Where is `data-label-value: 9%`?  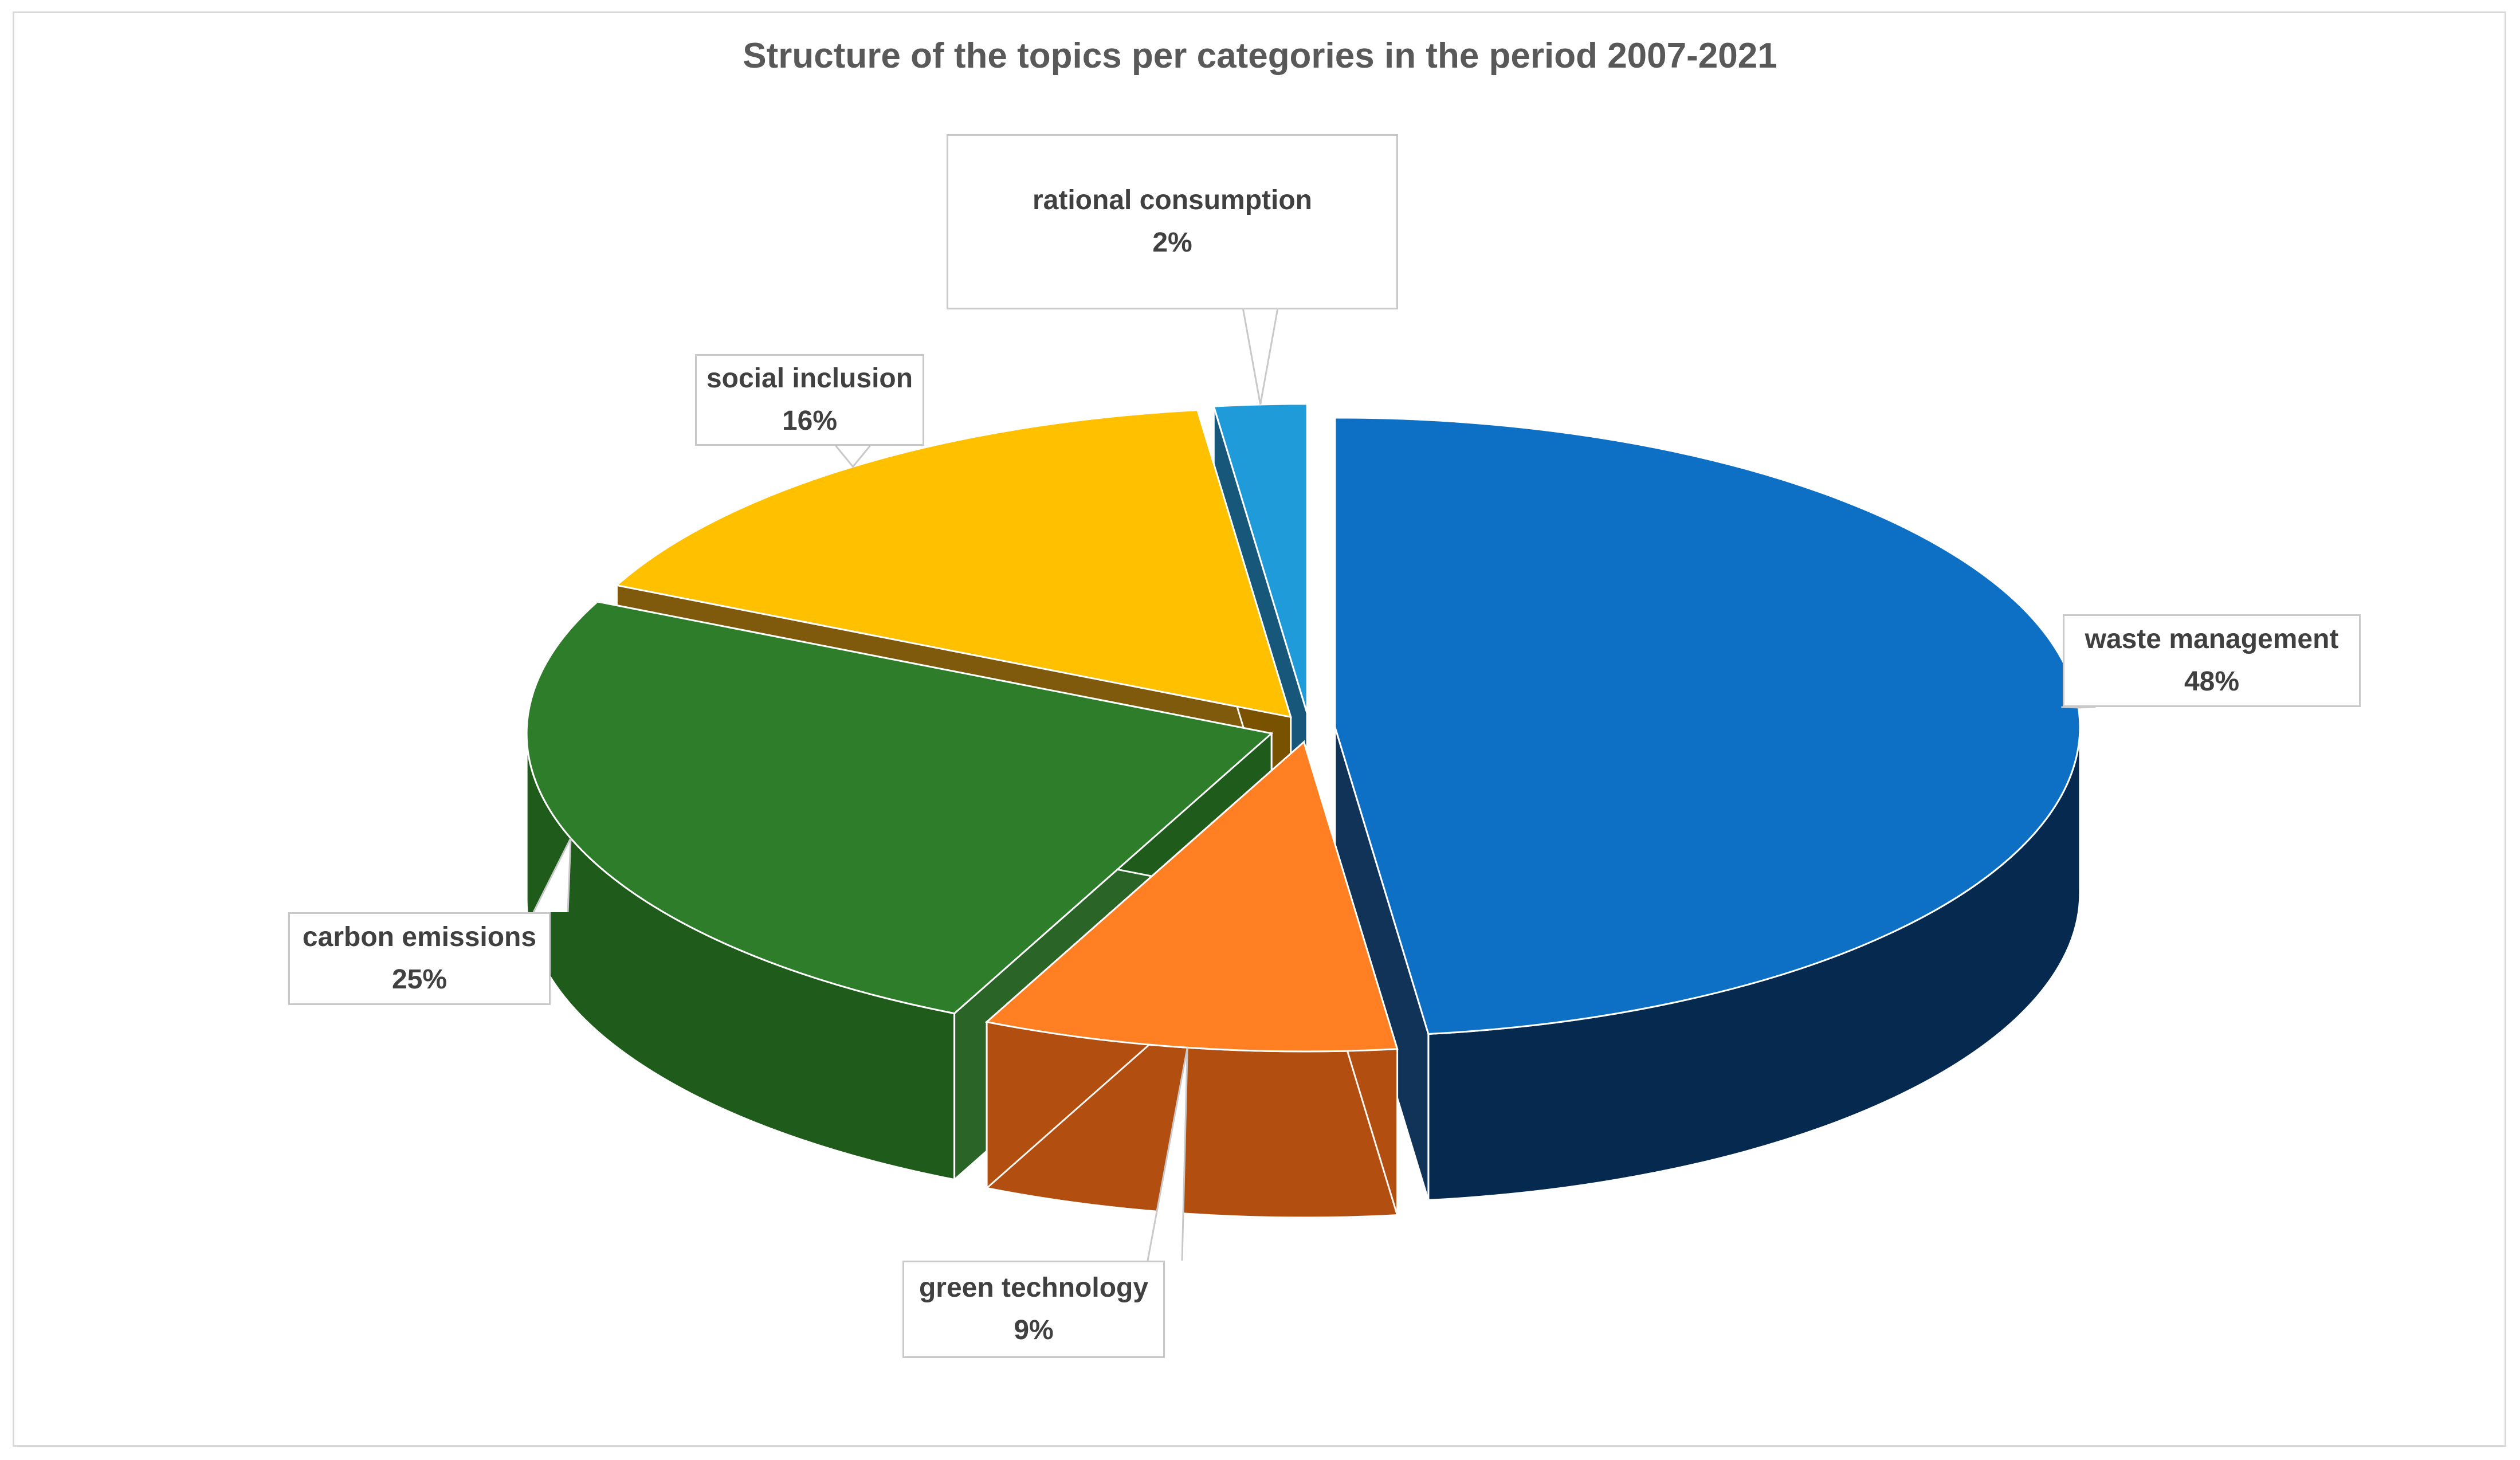 data-label-value: 9% is located at coordinates (1034, 1330).